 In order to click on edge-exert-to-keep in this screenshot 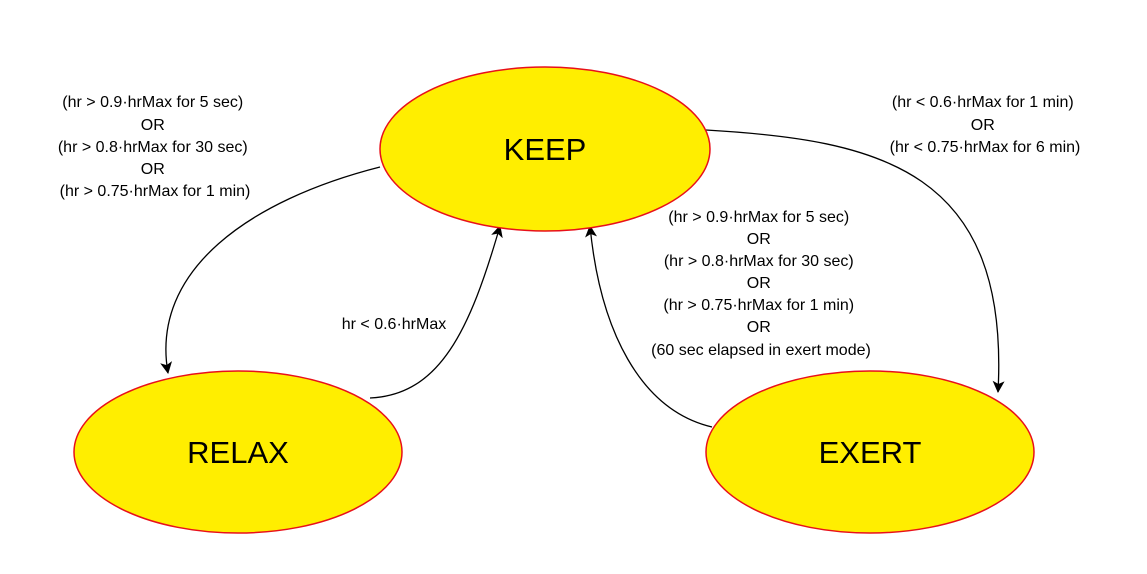, I will do `click(649, 326)`.